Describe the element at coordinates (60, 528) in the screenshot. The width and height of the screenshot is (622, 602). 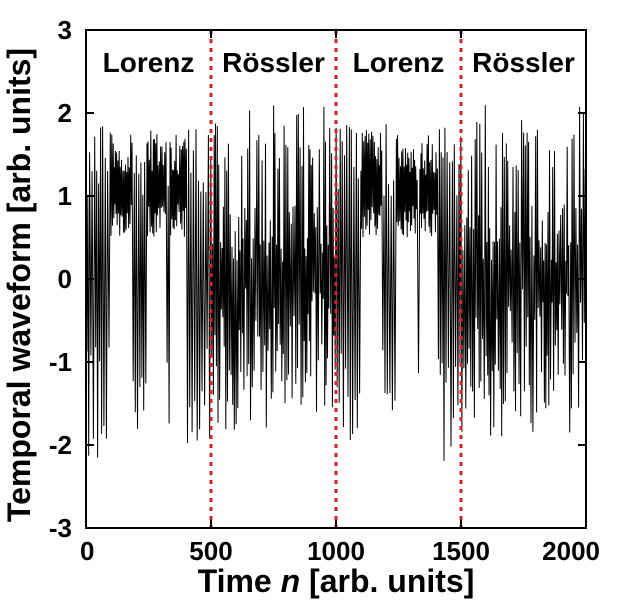
I see `y-tick-label: -3` at that location.